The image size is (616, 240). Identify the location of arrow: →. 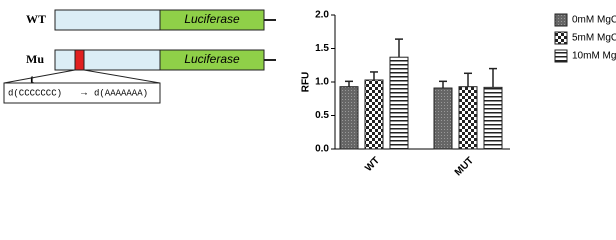
(84, 93).